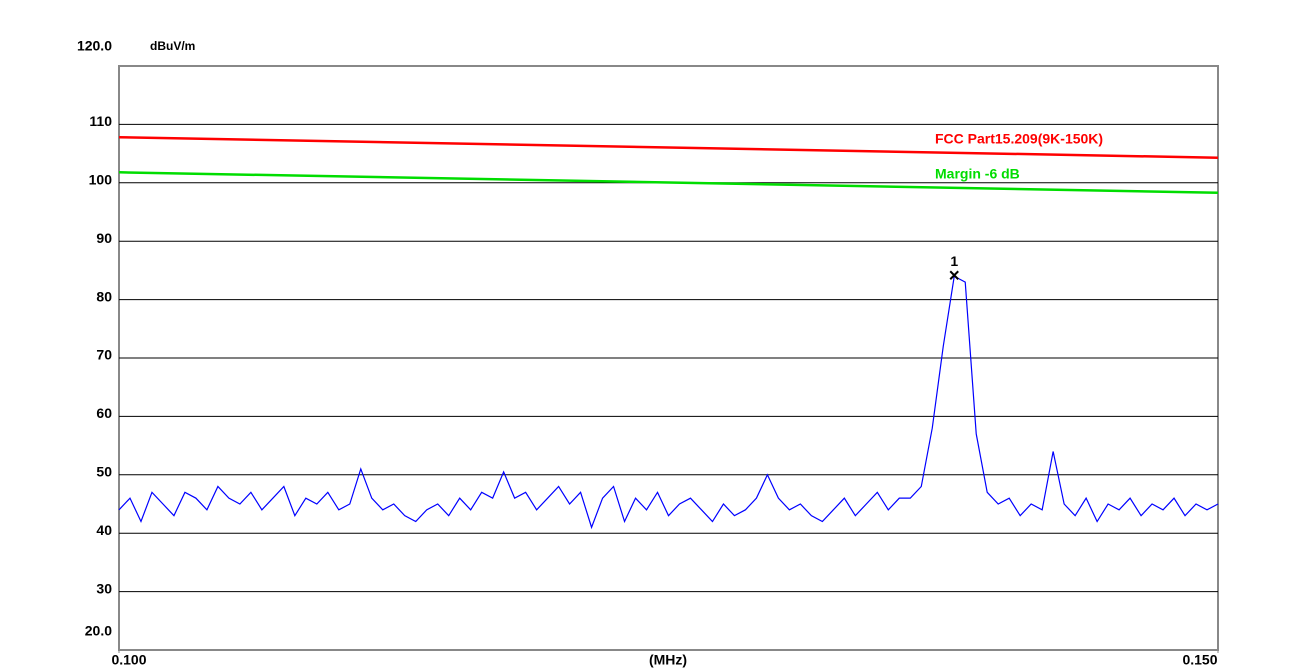 This screenshot has width=1295, height=671. Describe the element at coordinates (1199, 660) in the screenshot. I see `x-tick-label: 0.150` at that location.